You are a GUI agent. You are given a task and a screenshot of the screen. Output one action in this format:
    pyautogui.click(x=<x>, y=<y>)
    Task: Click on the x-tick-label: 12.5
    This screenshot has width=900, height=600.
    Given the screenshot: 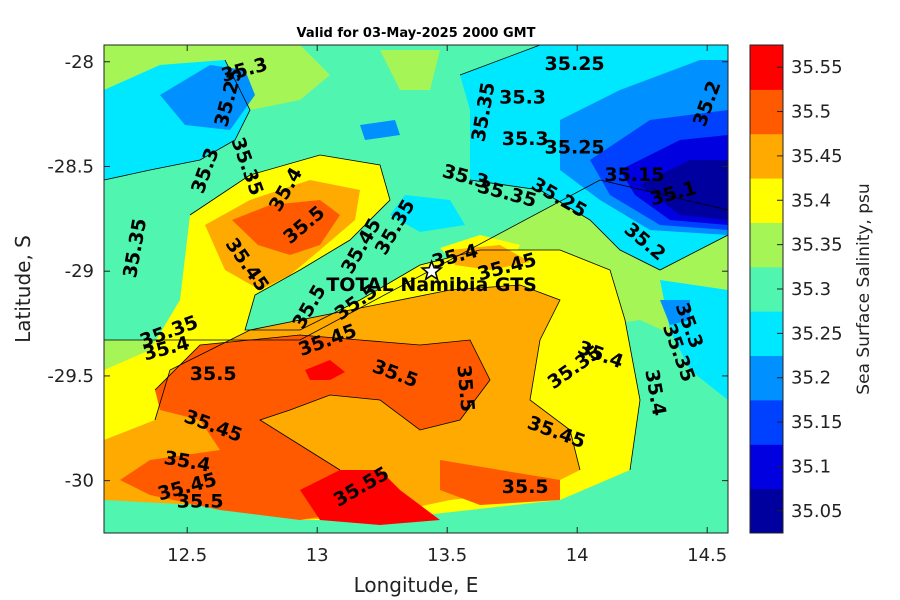 What is the action you would take?
    pyautogui.click(x=187, y=555)
    